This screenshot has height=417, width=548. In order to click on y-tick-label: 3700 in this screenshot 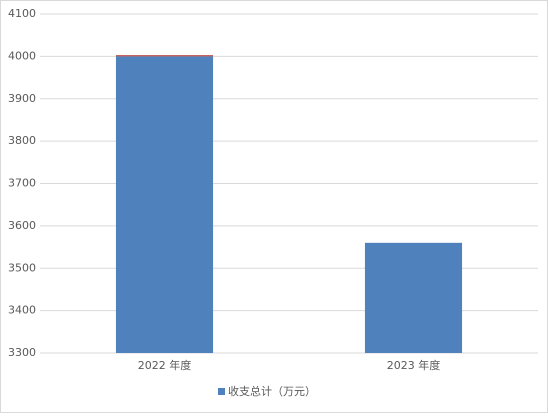, I will do `click(22, 183)`.